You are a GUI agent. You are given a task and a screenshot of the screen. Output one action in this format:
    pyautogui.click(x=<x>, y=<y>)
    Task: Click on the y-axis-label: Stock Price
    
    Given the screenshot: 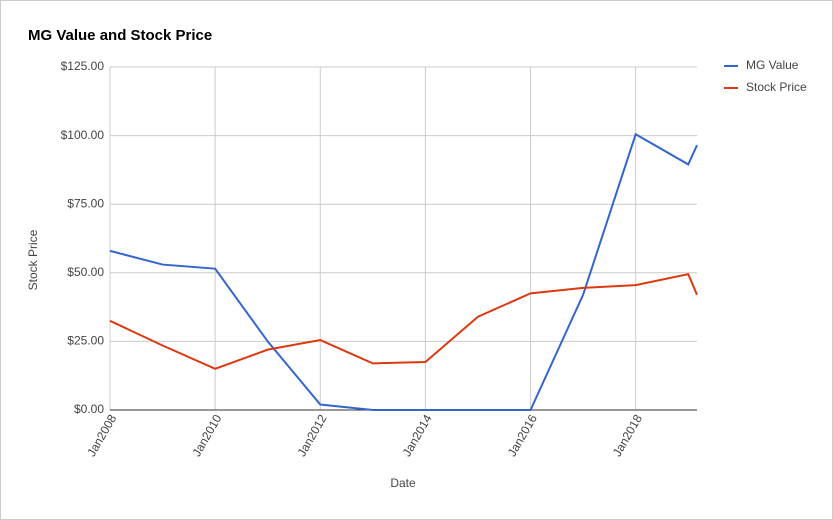 What is the action you would take?
    pyautogui.click(x=33, y=259)
    